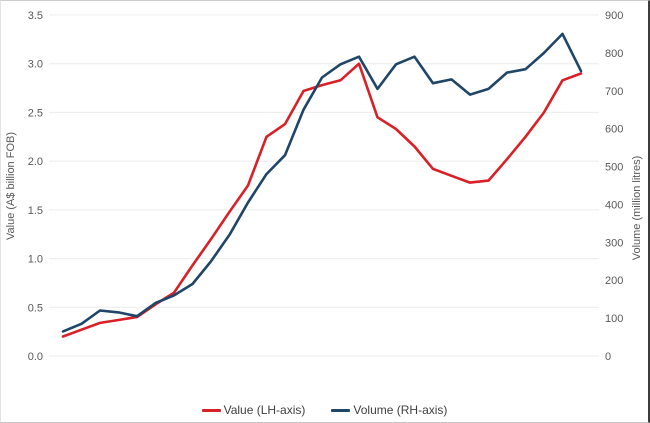 This screenshot has width=650, height=423. Describe the element at coordinates (637, 208) in the screenshot. I see `right-axis-title: Volume (million litres)` at that location.